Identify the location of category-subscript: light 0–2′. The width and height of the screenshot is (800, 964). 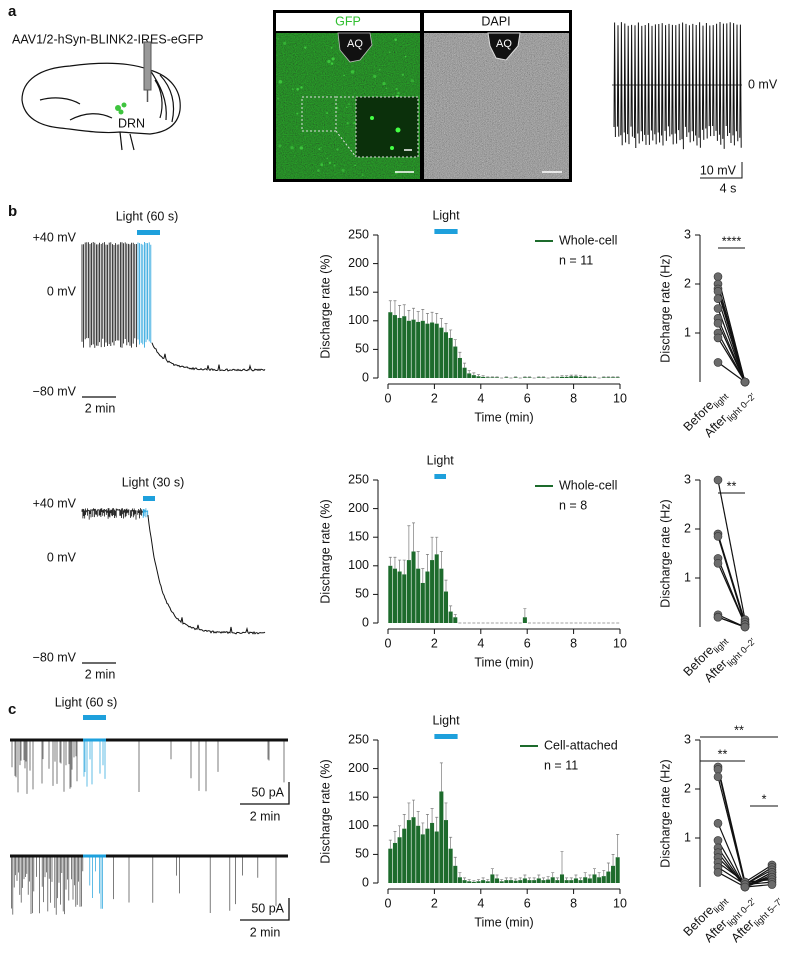
(741, 407).